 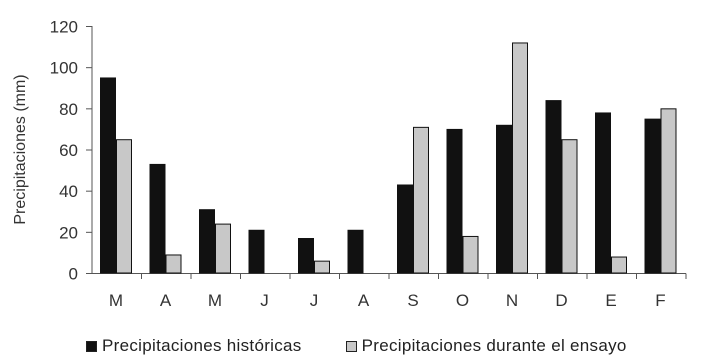 What do you see at coordinates (610, 300) in the screenshot?
I see `x-tick-label: E` at bounding box center [610, 300].